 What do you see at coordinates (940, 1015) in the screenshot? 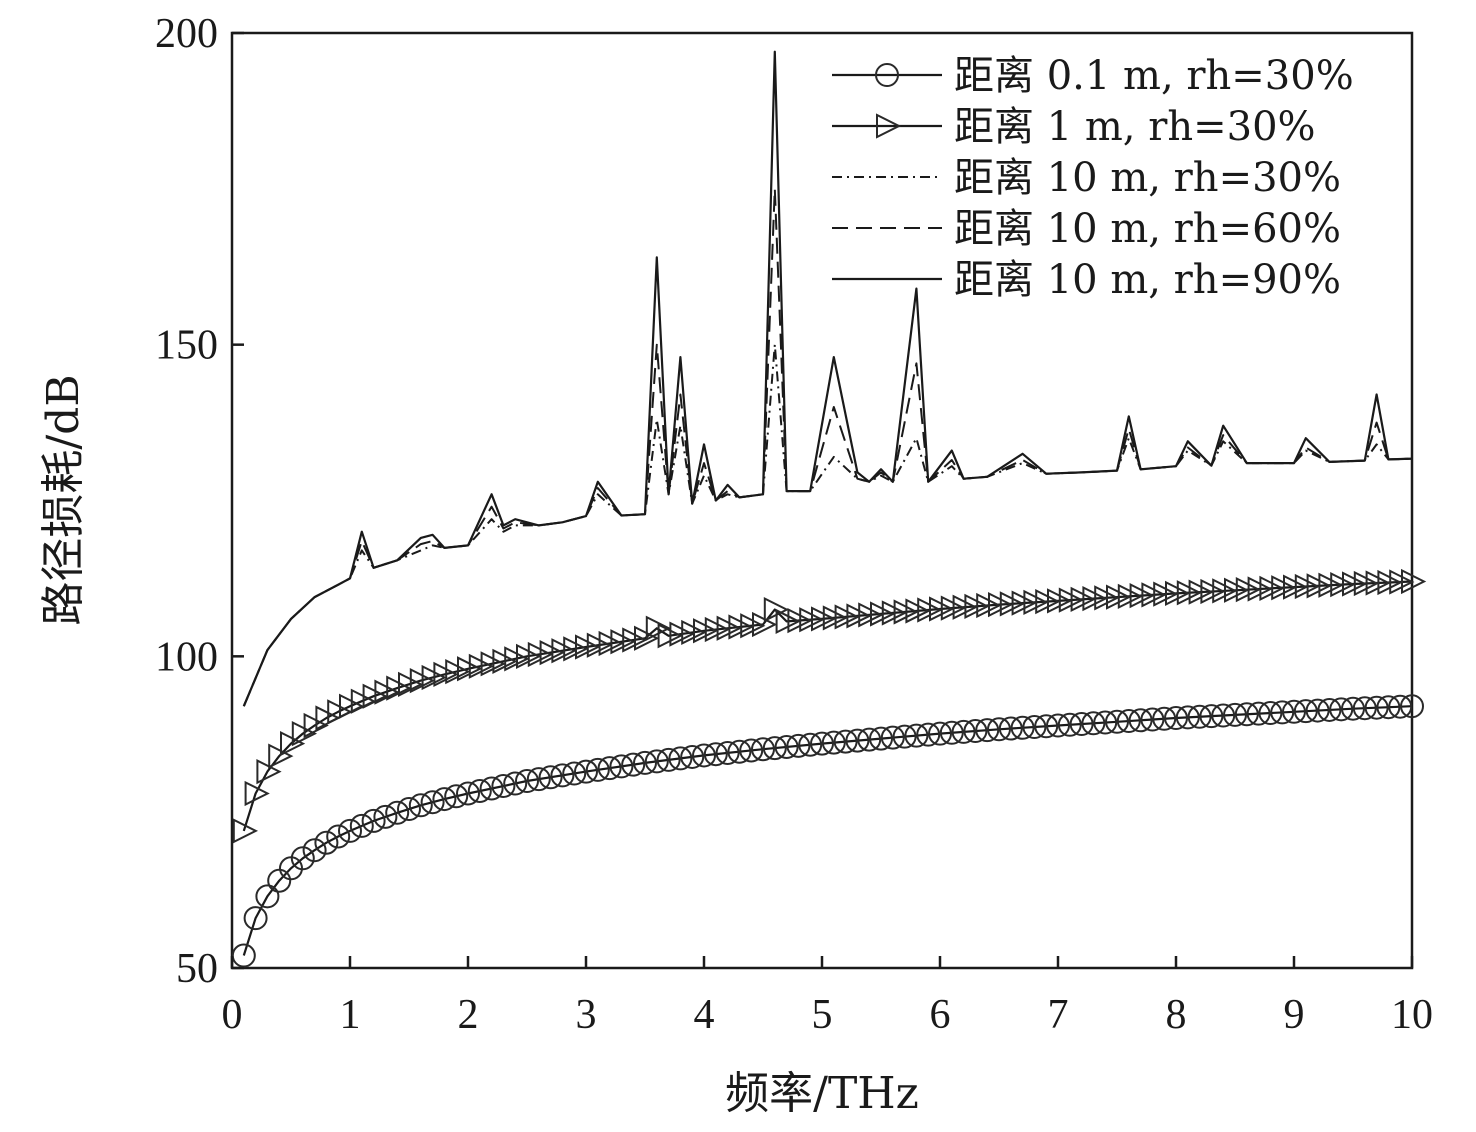
I see `x-tick-label: 6` at bounding box center [940, 1015].